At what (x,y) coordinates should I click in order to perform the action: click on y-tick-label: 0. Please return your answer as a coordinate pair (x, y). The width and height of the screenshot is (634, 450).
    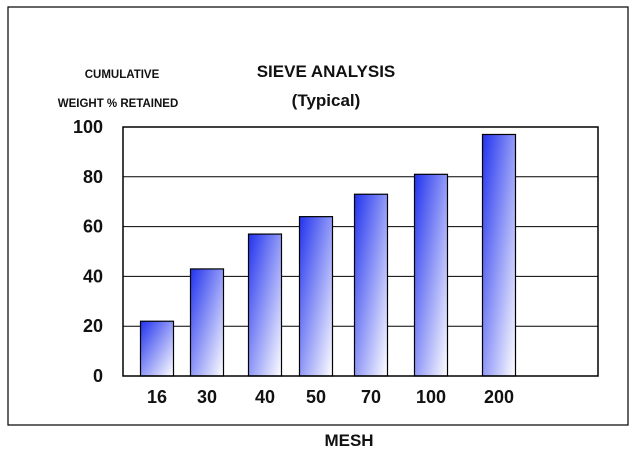
    Looking at the image, I should click on (98, 376).